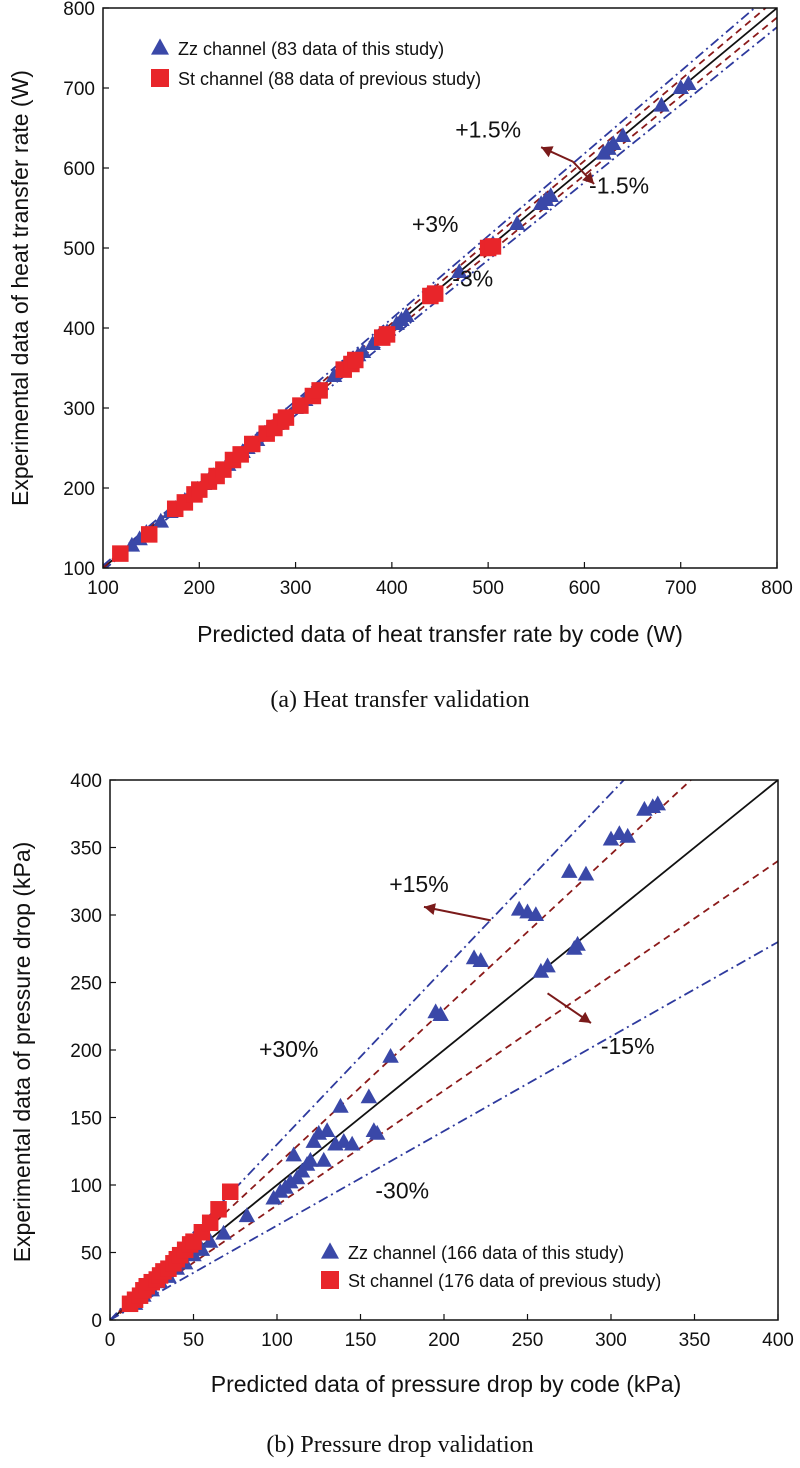 This screenshot has width=800, height=1468. Describe the element at coordinates (392, 588) in the screenshot. I see `x-tick-label: 400` at that location.